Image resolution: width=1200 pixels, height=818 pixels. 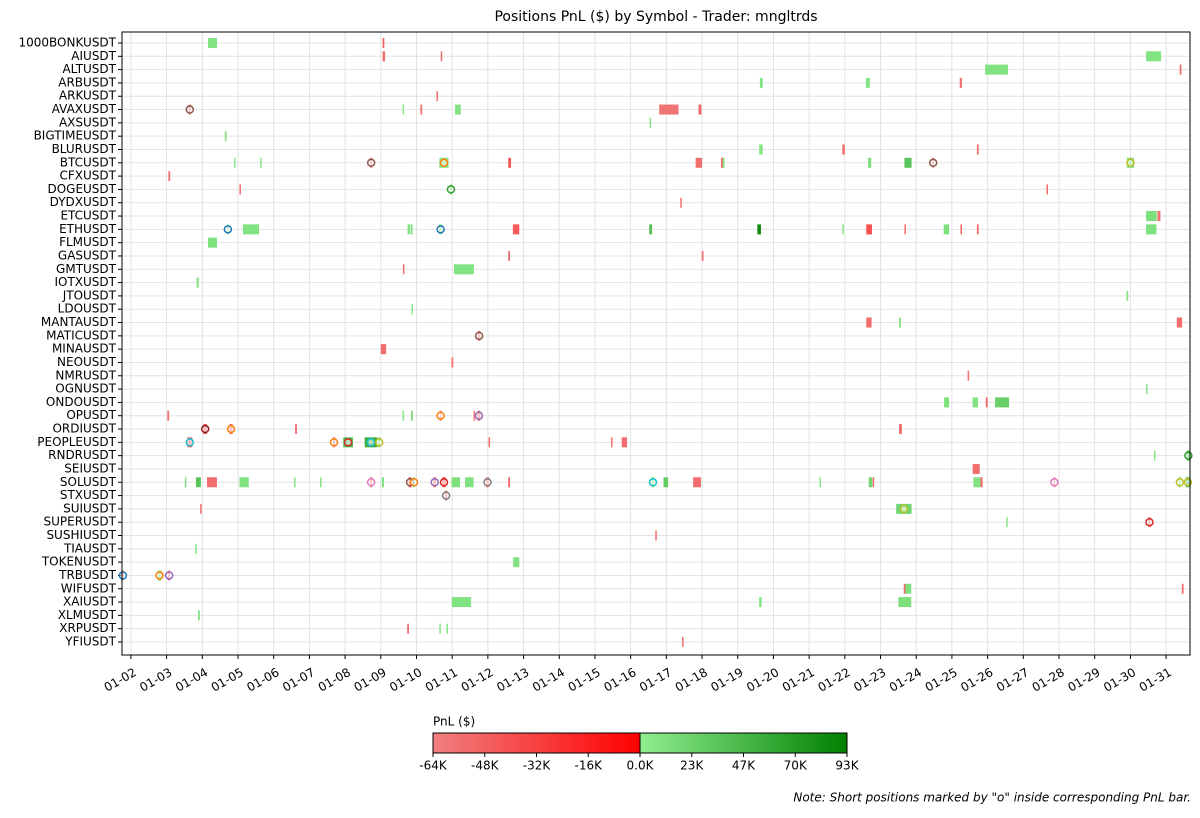 I want to click on colorbar-tick-label: -64K, so click(x=433, y=766).